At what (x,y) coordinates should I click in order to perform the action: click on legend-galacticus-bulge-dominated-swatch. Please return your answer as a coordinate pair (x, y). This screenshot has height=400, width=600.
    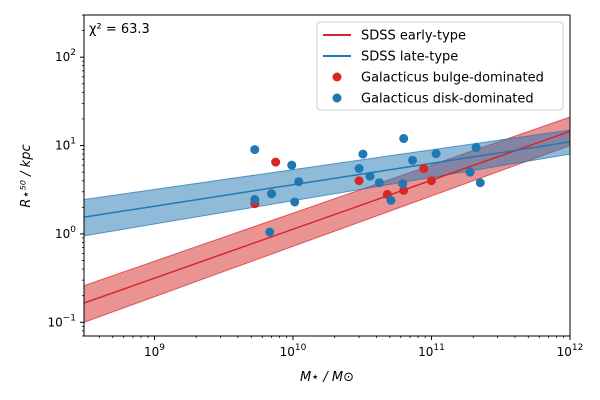
    Looking at the image, I should click on (337, 77).